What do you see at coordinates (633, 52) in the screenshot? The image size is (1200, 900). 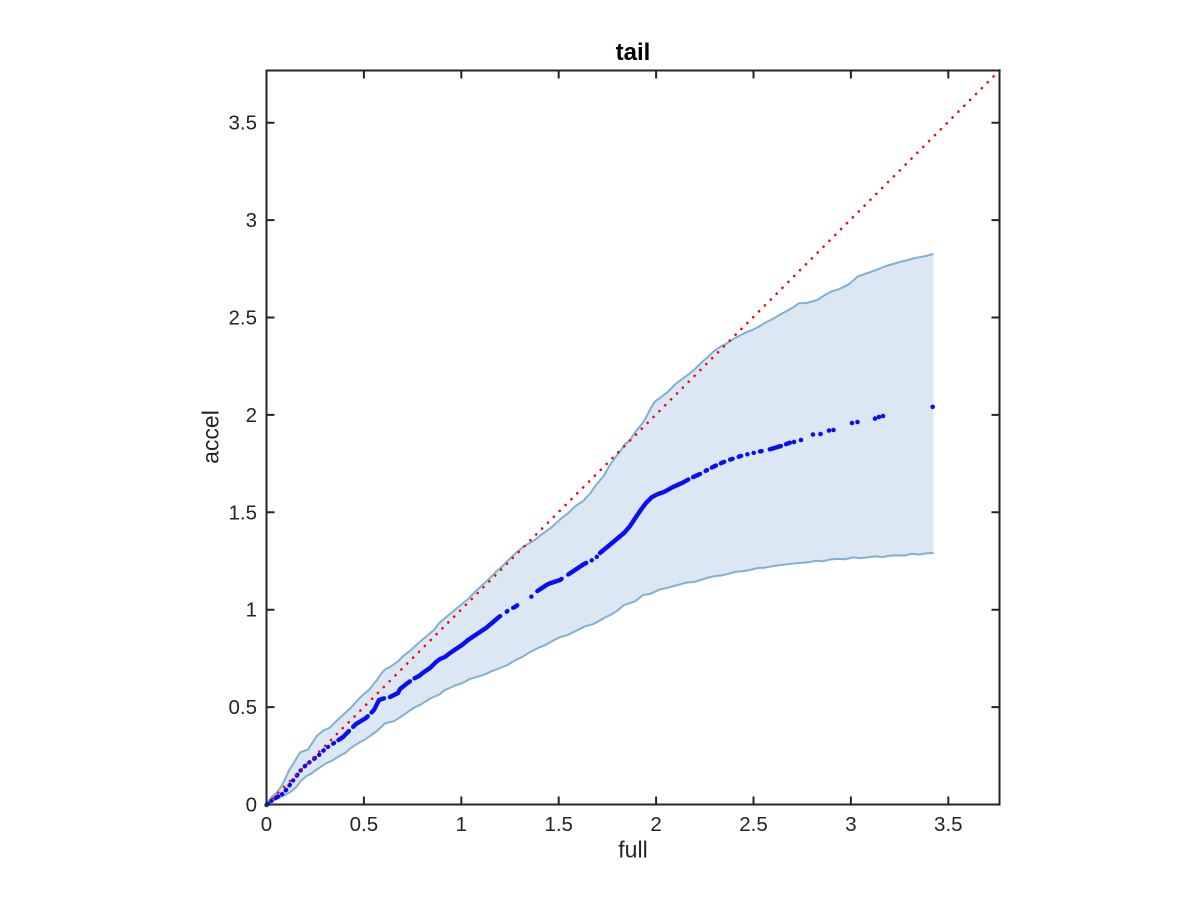 I see `svg-text: tail` at bounding box center [633, 52].